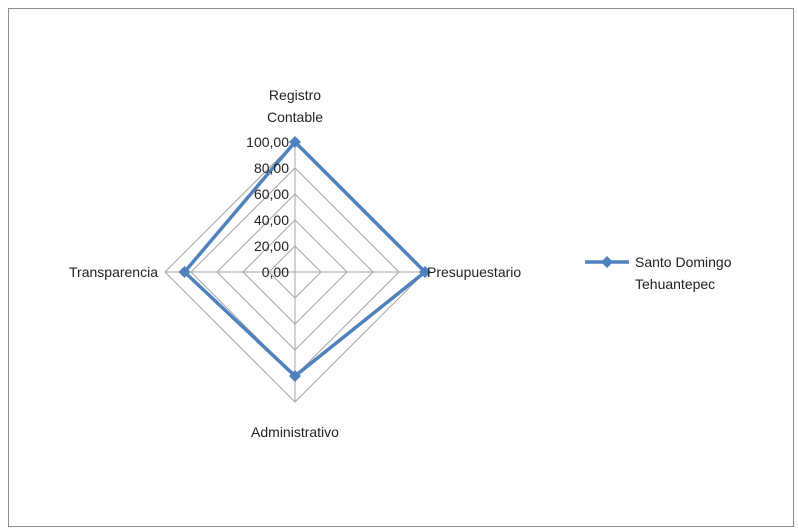 The width and height of the screenshot is (798, 531). What do you see at coordinates (275, 272) in the screenshot?
I see `tick-label: 0,00` at bounding box center [275, 272].